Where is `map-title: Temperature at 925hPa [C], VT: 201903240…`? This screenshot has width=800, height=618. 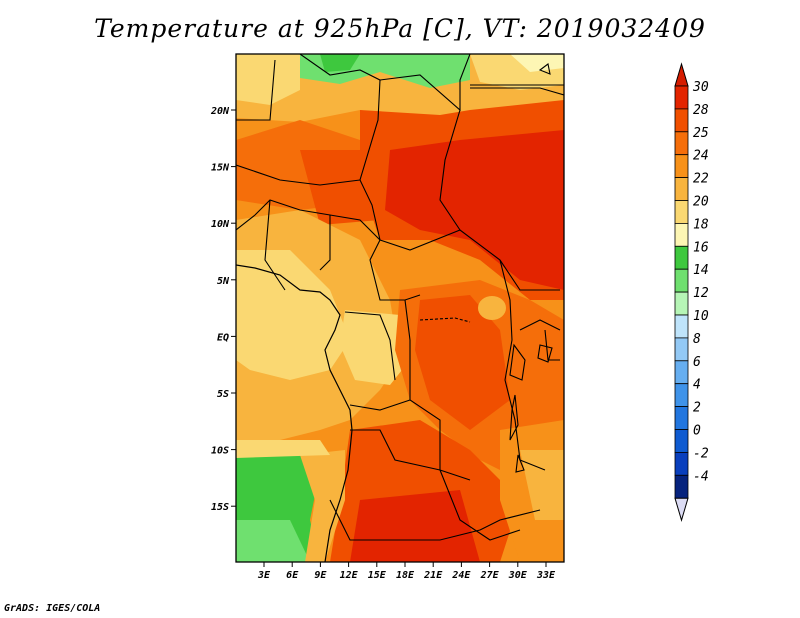
map-title: Temperature at 925hPa [C], VT: 201903240… is located at coordinates (400, 28).